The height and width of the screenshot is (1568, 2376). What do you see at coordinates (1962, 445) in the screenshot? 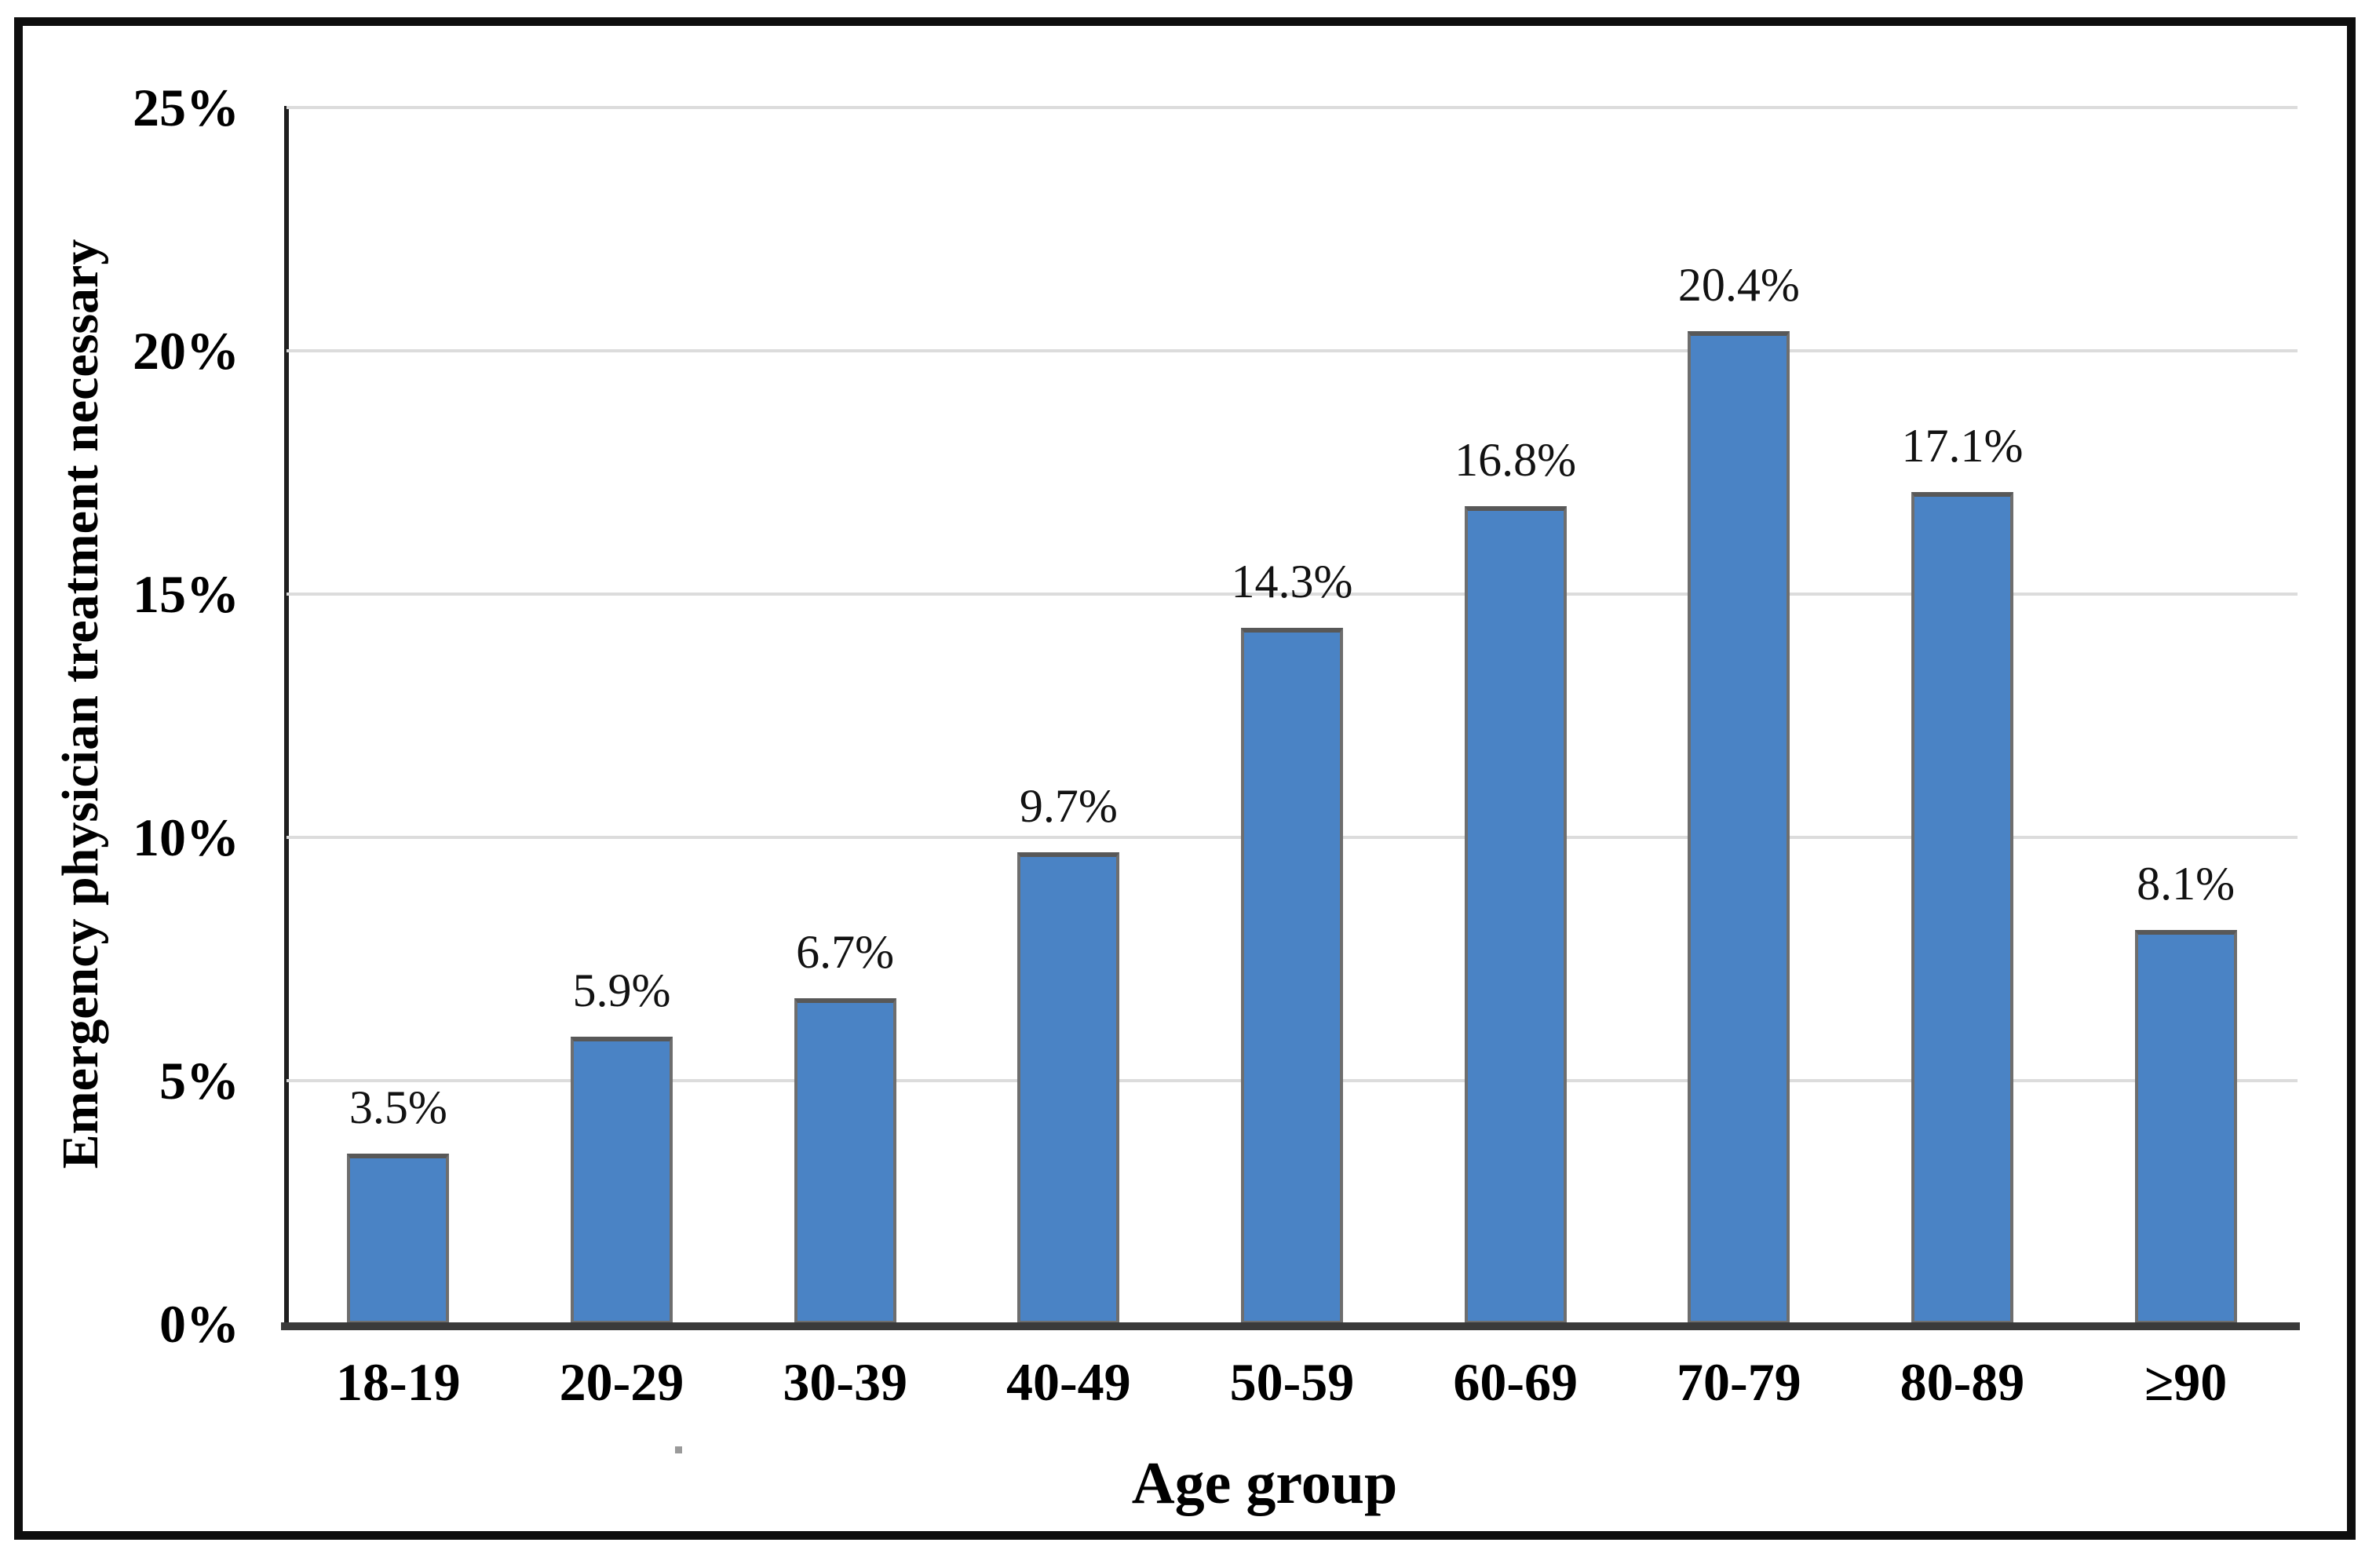
I see `bar-value-label: 17.1%` at bounding box center [1962, 445].